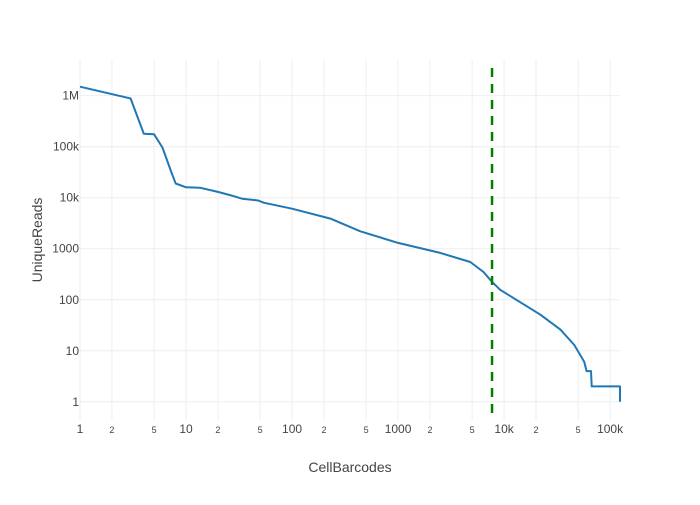 This screenshot has width=700, height=505. I want to click on x-tick-label: 10, so click(186, 429).